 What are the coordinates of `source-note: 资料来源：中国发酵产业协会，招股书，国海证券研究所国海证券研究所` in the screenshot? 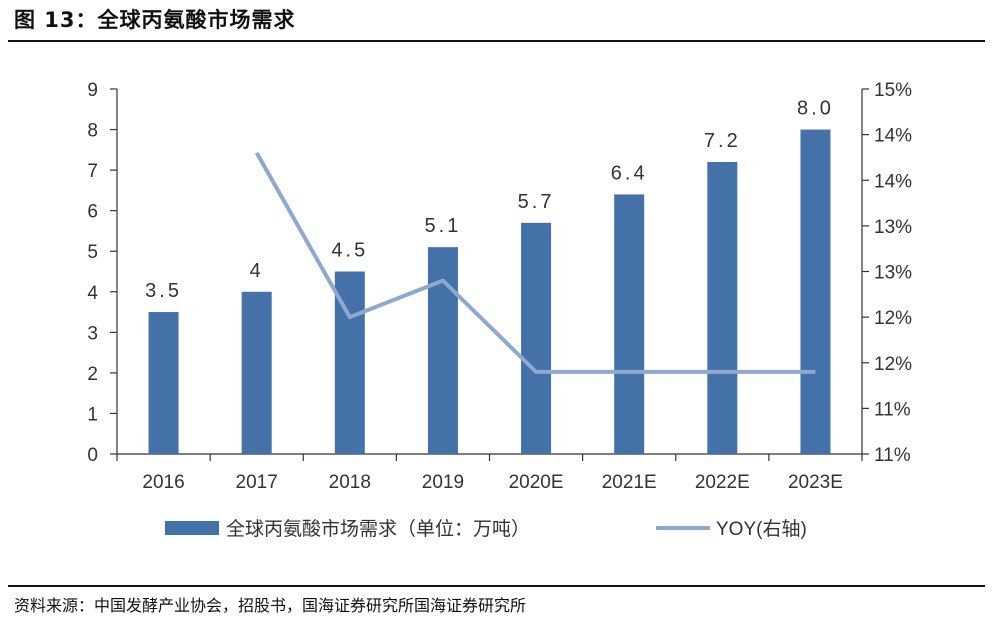 It's located at (270, 605).